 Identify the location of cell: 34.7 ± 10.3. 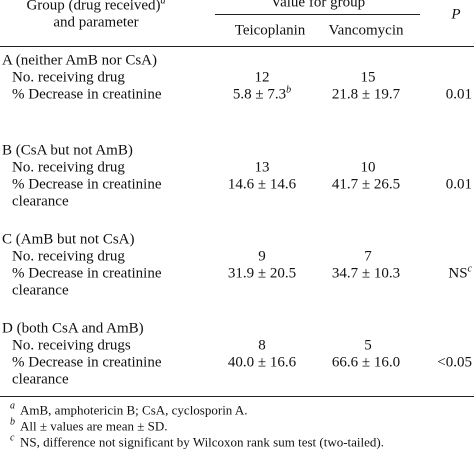
(366, 274).